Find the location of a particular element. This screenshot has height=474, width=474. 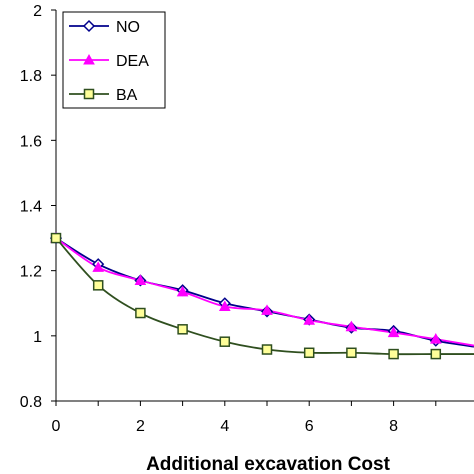

y-tick-label: 1.4 is located at coordinates (31, 207).